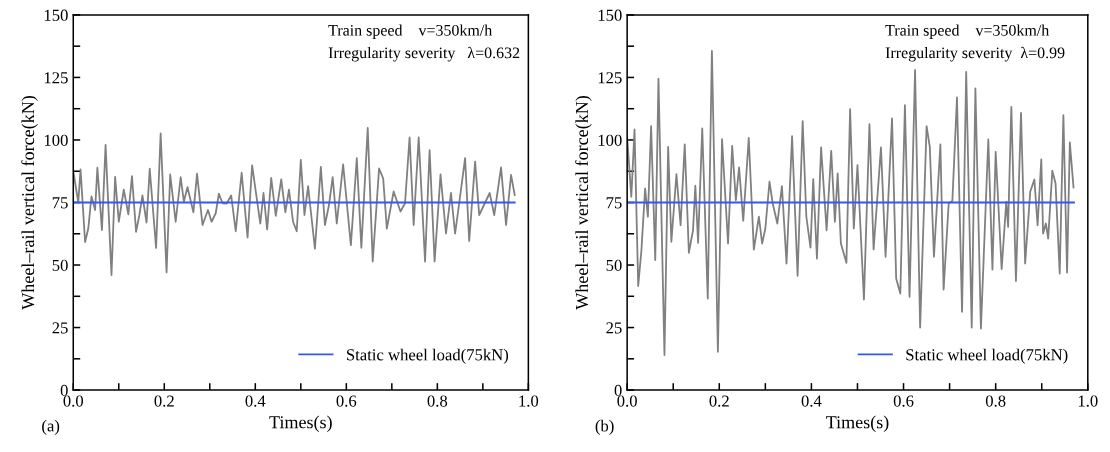 The height and width of the screenshot is (452, 1110). What do you see at coordinates (51, 427) in the screenshot?
I see `text: (a)` at bounding box center [51, 427].